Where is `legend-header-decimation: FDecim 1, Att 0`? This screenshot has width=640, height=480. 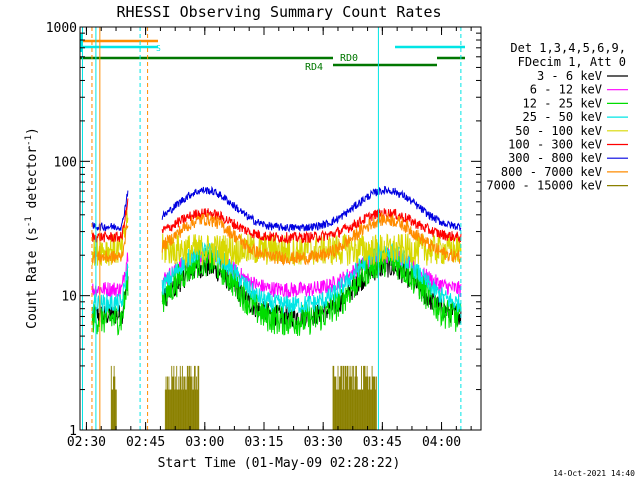
legend-header-decimation: FDecim 1, Att 0 is located at coordinates (572, 62).